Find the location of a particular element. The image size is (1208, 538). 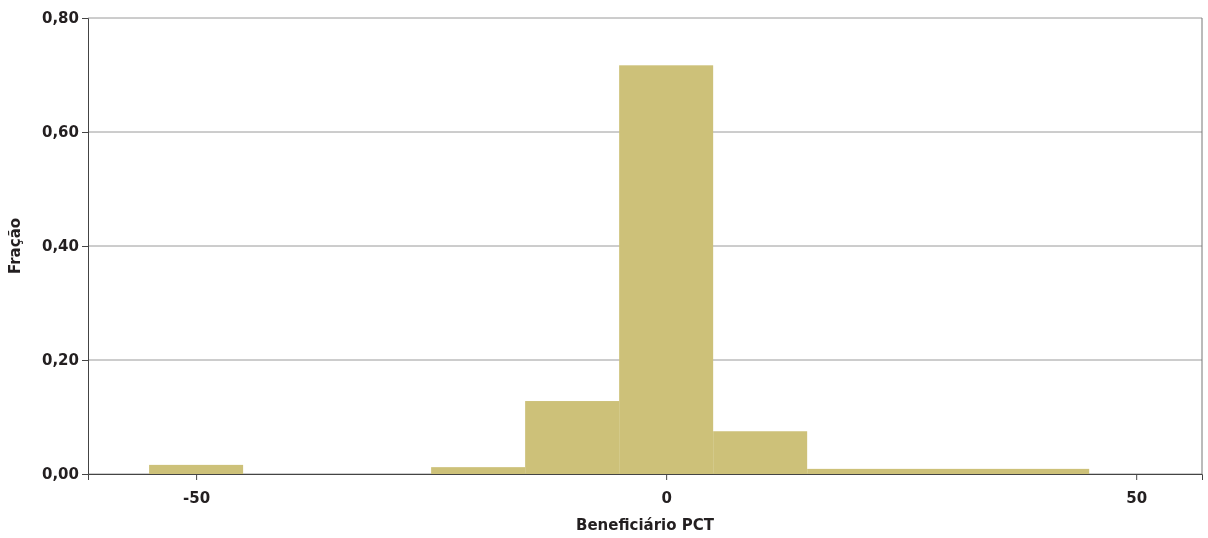

x-tick-label: 0 is located at coordinates (666, 497).